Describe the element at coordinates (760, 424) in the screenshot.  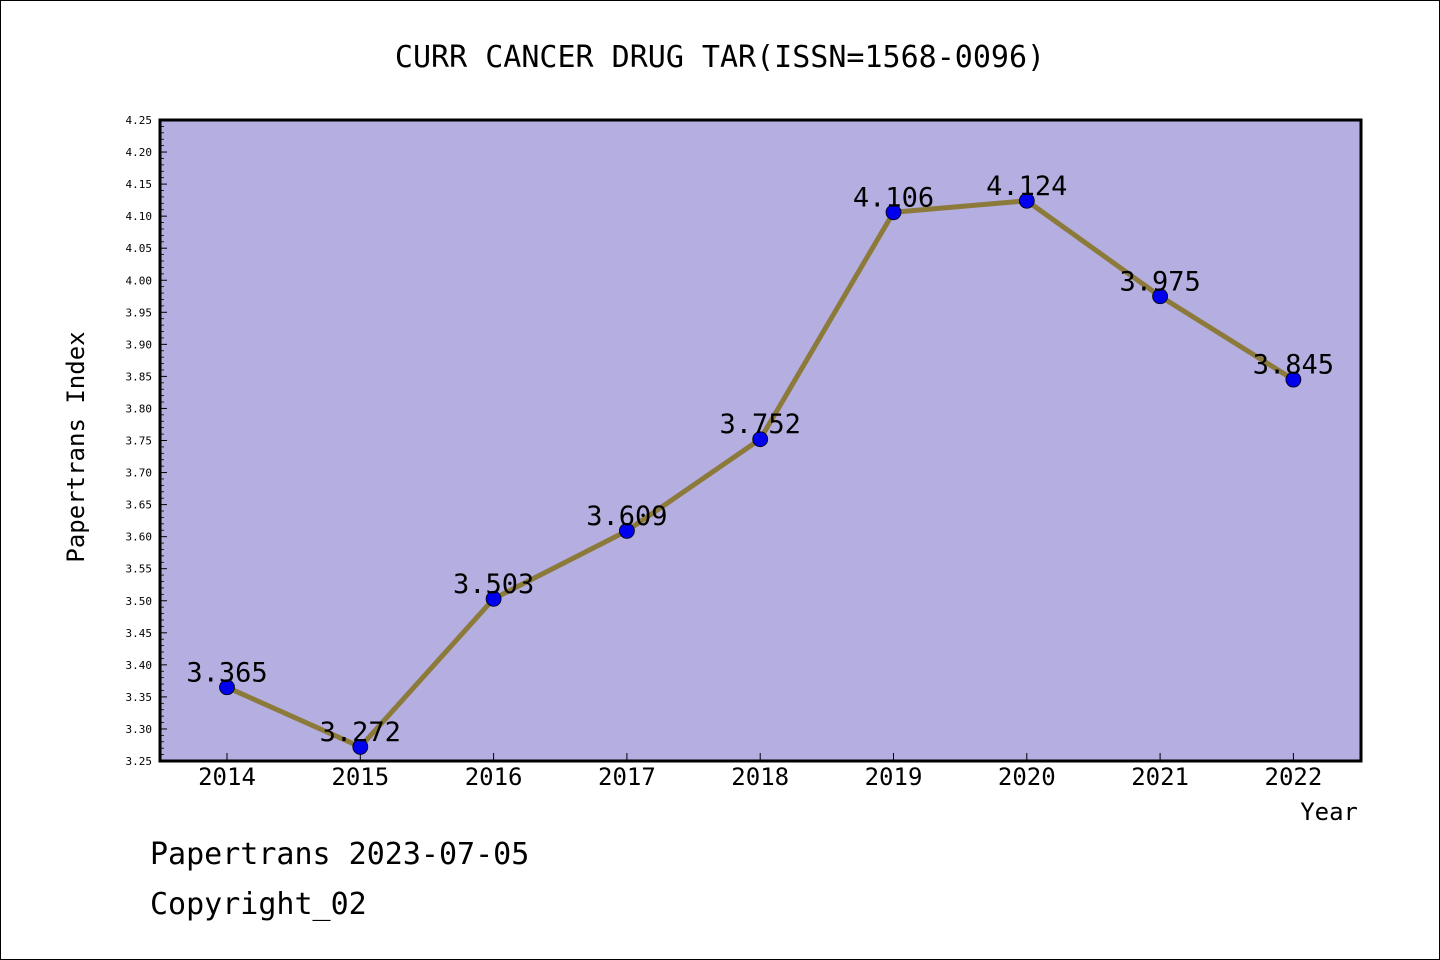
I see `data-label: 3.752` at that location.